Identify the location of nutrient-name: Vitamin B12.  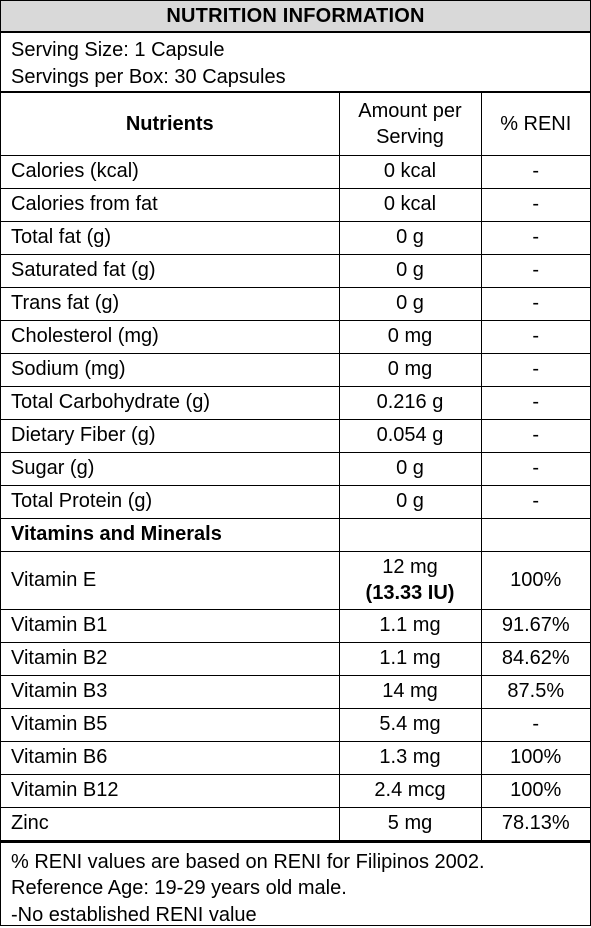
(170, 790).